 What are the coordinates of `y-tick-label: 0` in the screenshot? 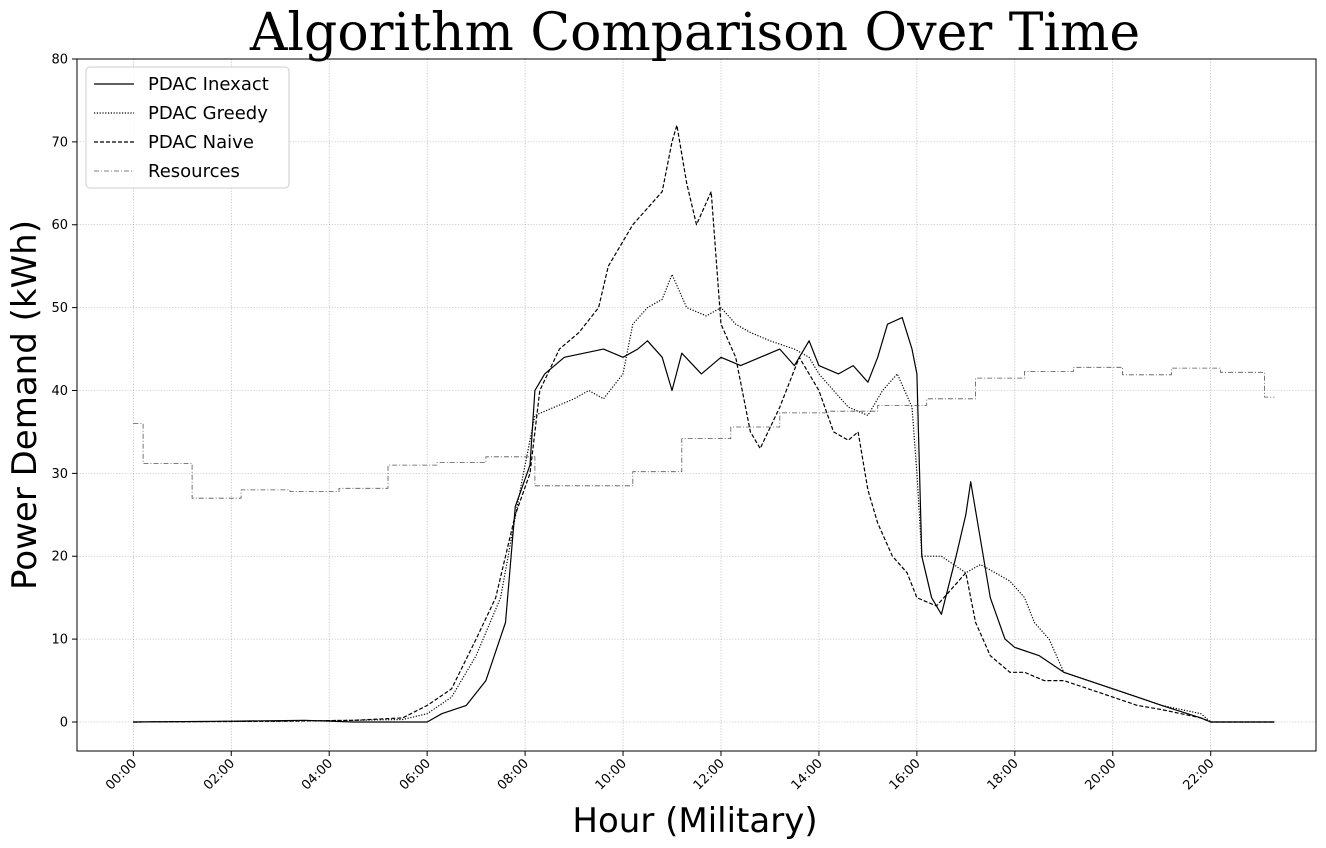 It's located at (64, 722).